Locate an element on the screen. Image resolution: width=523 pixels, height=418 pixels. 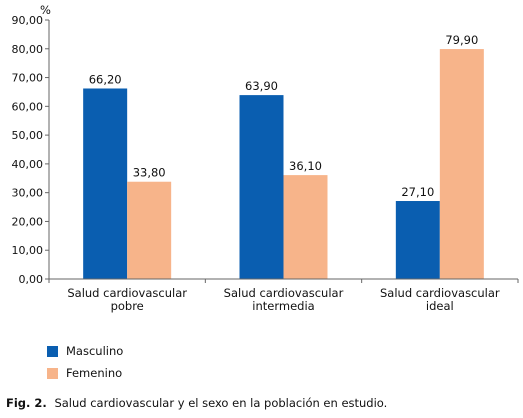
y-tick-label: 80,00 is located at coordinates (28, 49).